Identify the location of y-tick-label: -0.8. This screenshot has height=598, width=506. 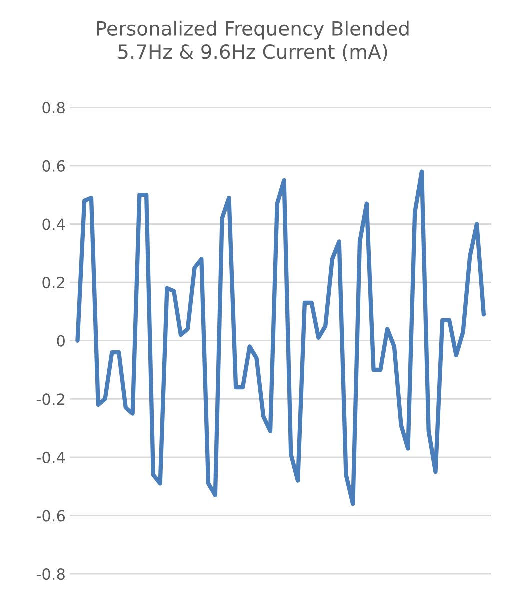
(50, 574).